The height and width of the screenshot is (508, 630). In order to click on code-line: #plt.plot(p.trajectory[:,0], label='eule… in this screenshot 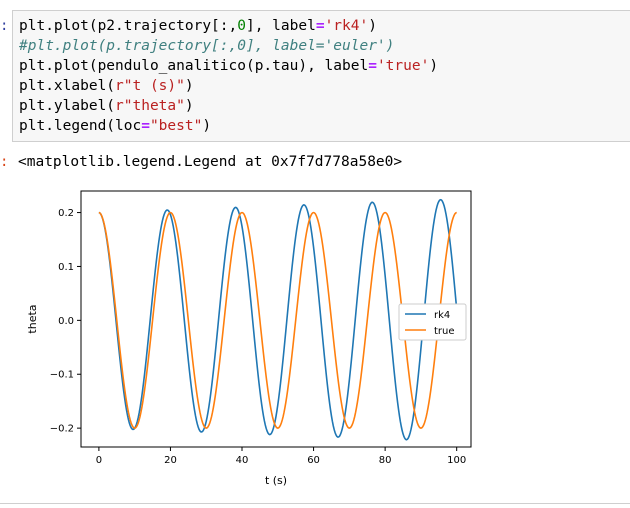, I will do `click(228, 46)`.